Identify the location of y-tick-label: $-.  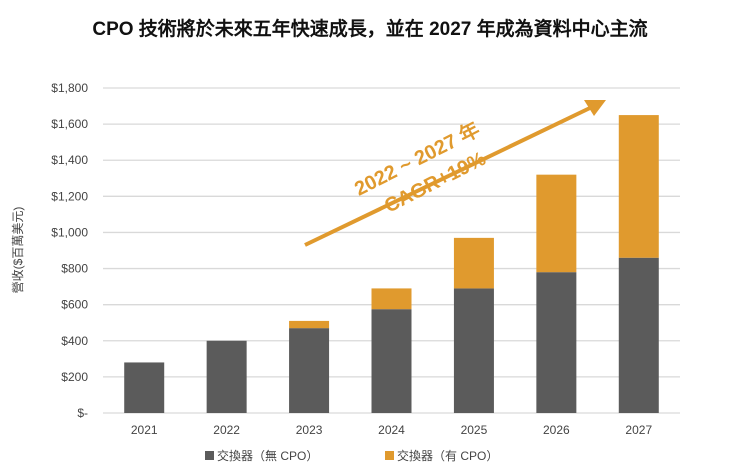
(82, 413).